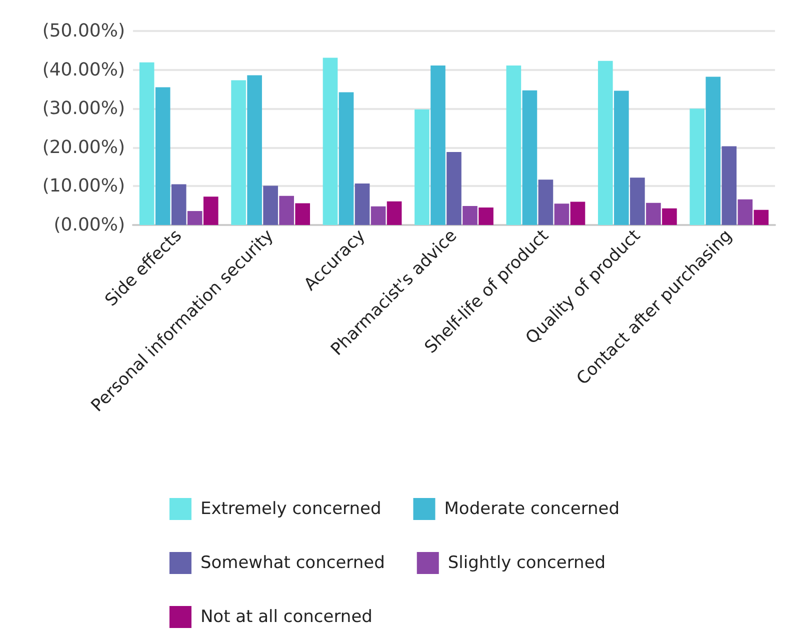 This screenshot has height=643, width=789. I want to click on legend-label: Not at all concerned, so click(286, 617).